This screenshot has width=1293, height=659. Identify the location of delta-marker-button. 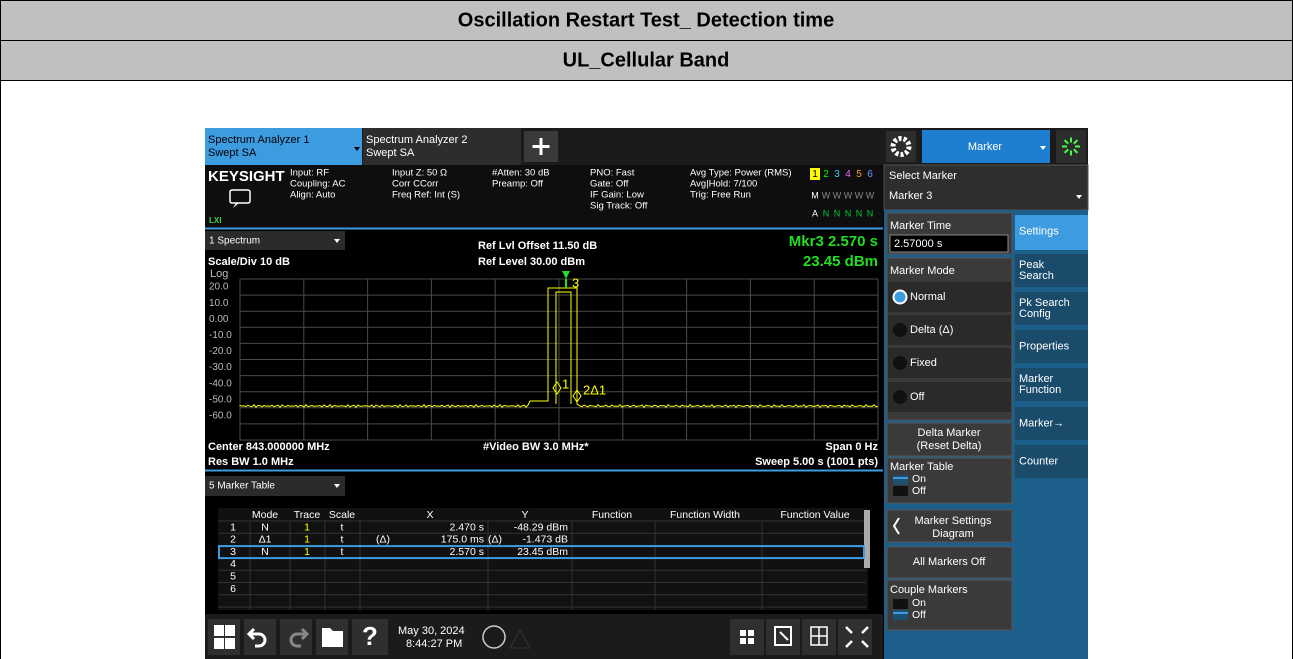
(949, 439).